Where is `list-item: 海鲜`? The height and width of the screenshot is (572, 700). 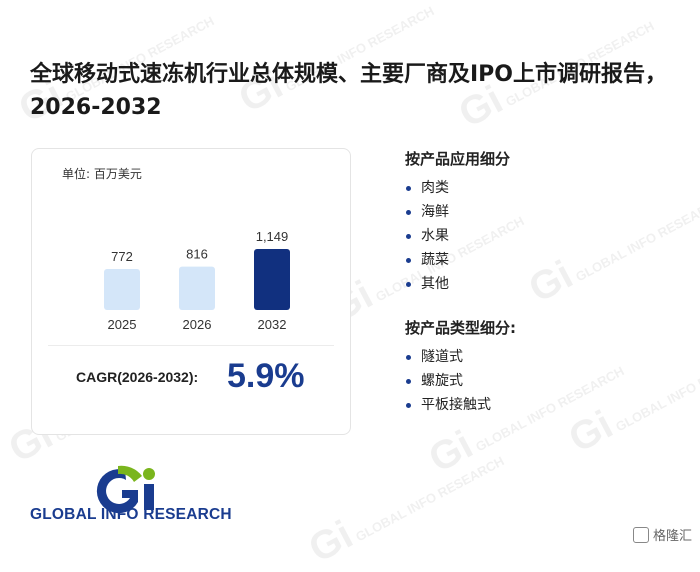 list-item: 海鲜 is located at coordinates (427, 212).